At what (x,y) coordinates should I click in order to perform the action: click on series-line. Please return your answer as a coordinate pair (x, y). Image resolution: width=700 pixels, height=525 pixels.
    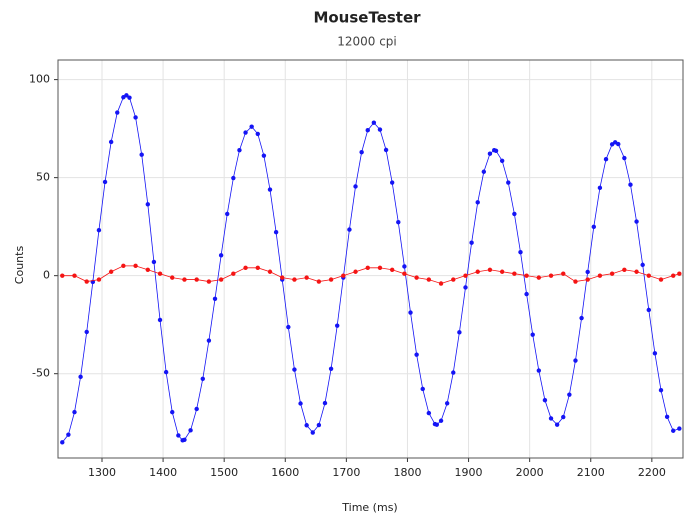
    Looking at the image, I should click on (371, 274).